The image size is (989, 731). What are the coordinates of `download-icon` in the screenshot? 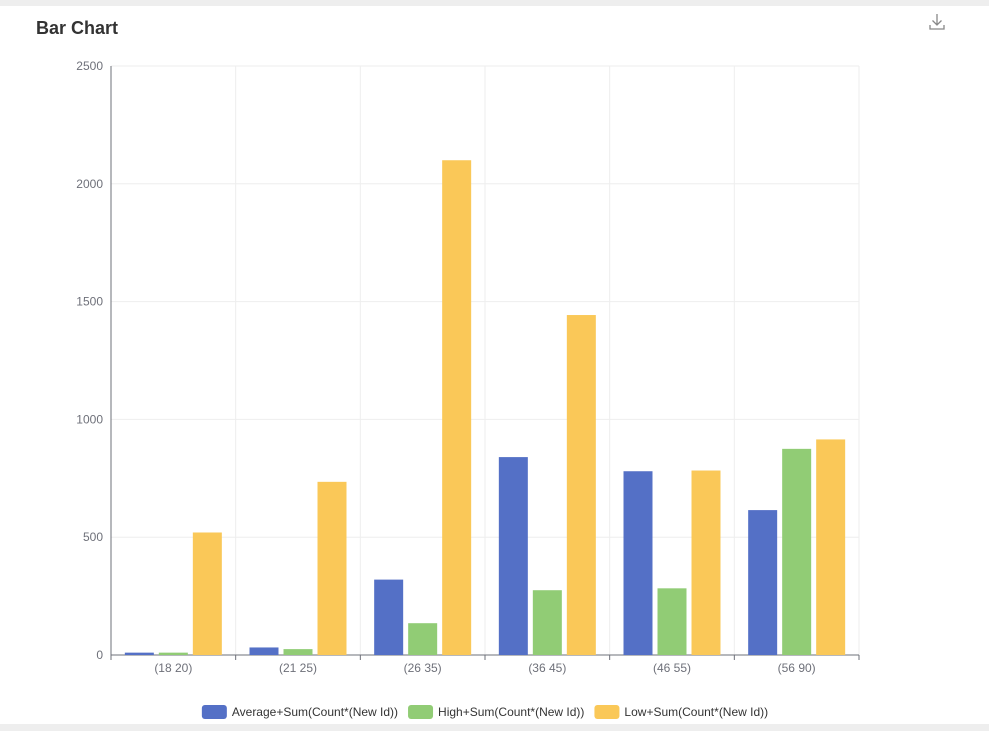 It's located at (937, 22).